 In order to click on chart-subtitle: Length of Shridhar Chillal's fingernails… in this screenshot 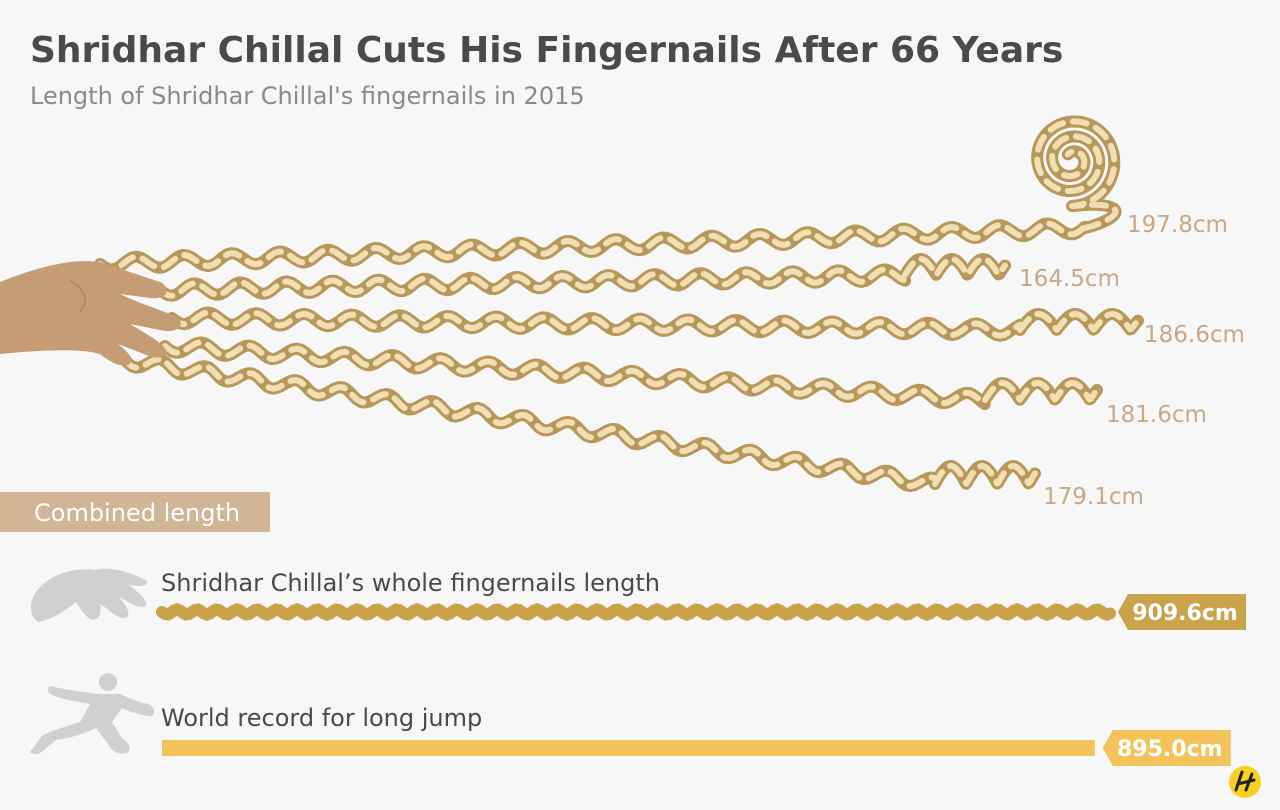, I will do `click(307, 96)`.